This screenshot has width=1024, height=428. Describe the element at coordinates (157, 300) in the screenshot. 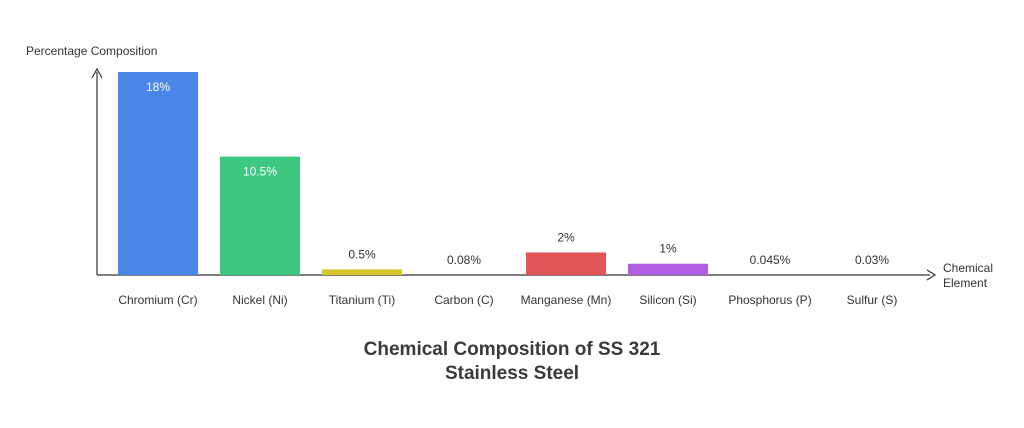

I see `category-label: Chromium (Cr)` at that location.